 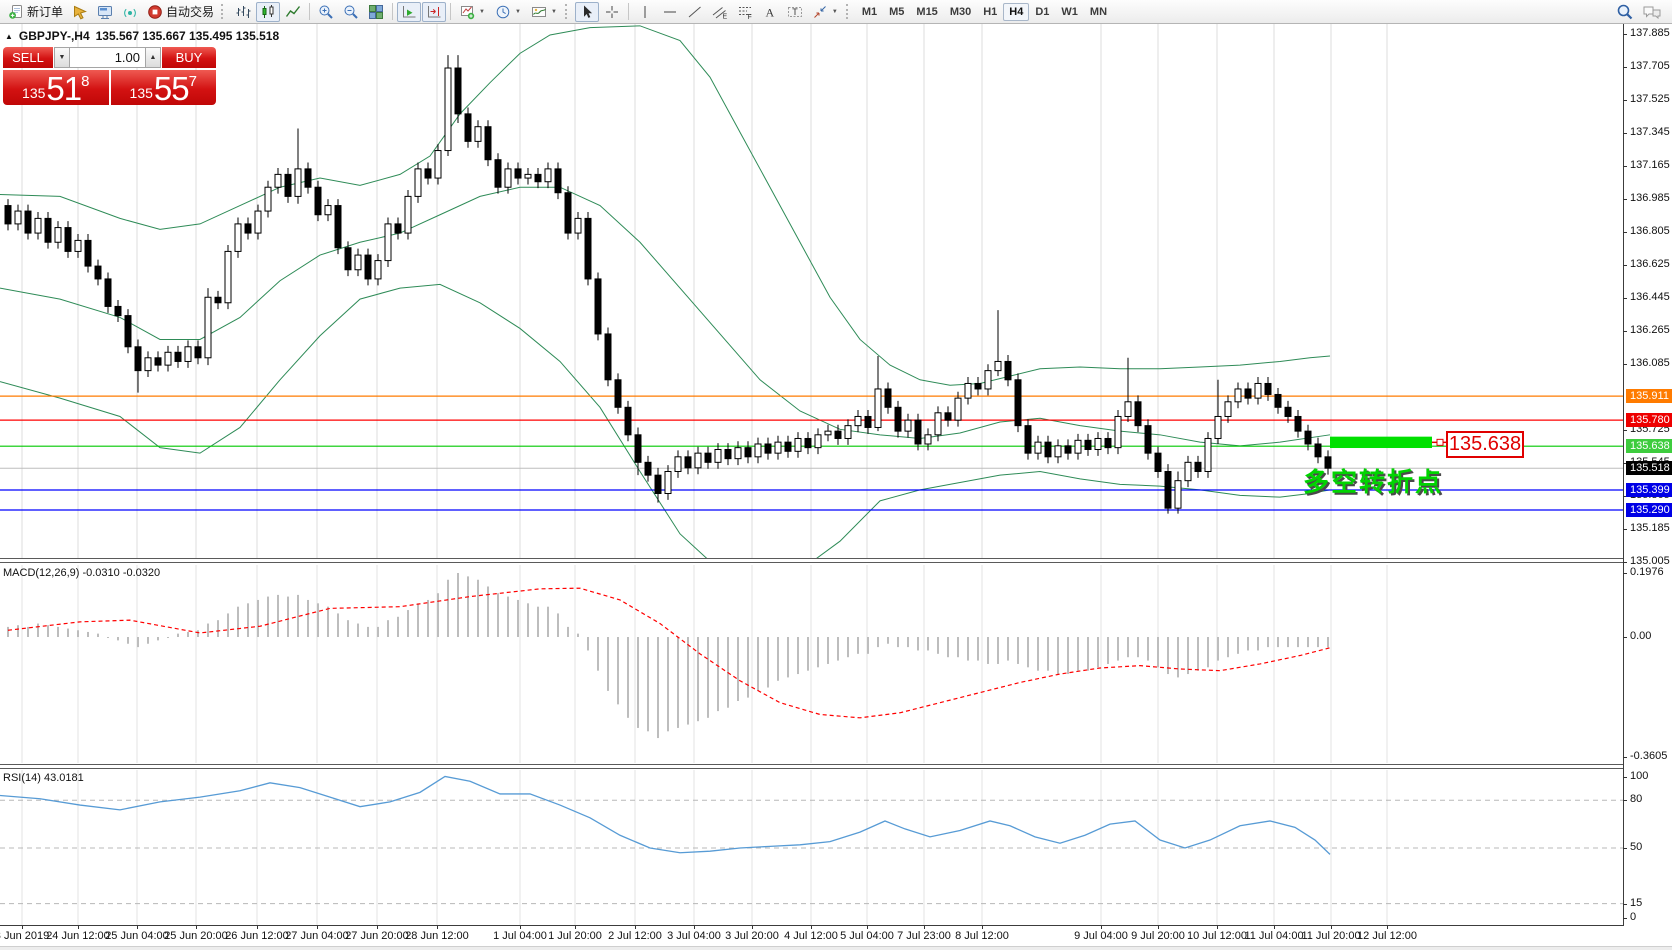 What do you see at coordinates (670, 12) in the screenshot?
I see `horizontal-line-button` at bounding box center [670, 12].